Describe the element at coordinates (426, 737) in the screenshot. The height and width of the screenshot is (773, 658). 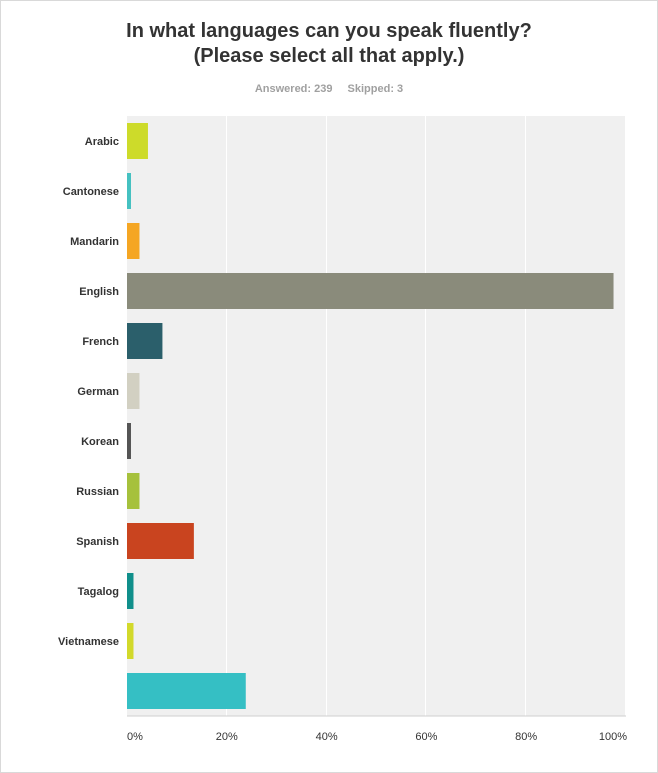
I see `x-tick-label: 60%` at that location.